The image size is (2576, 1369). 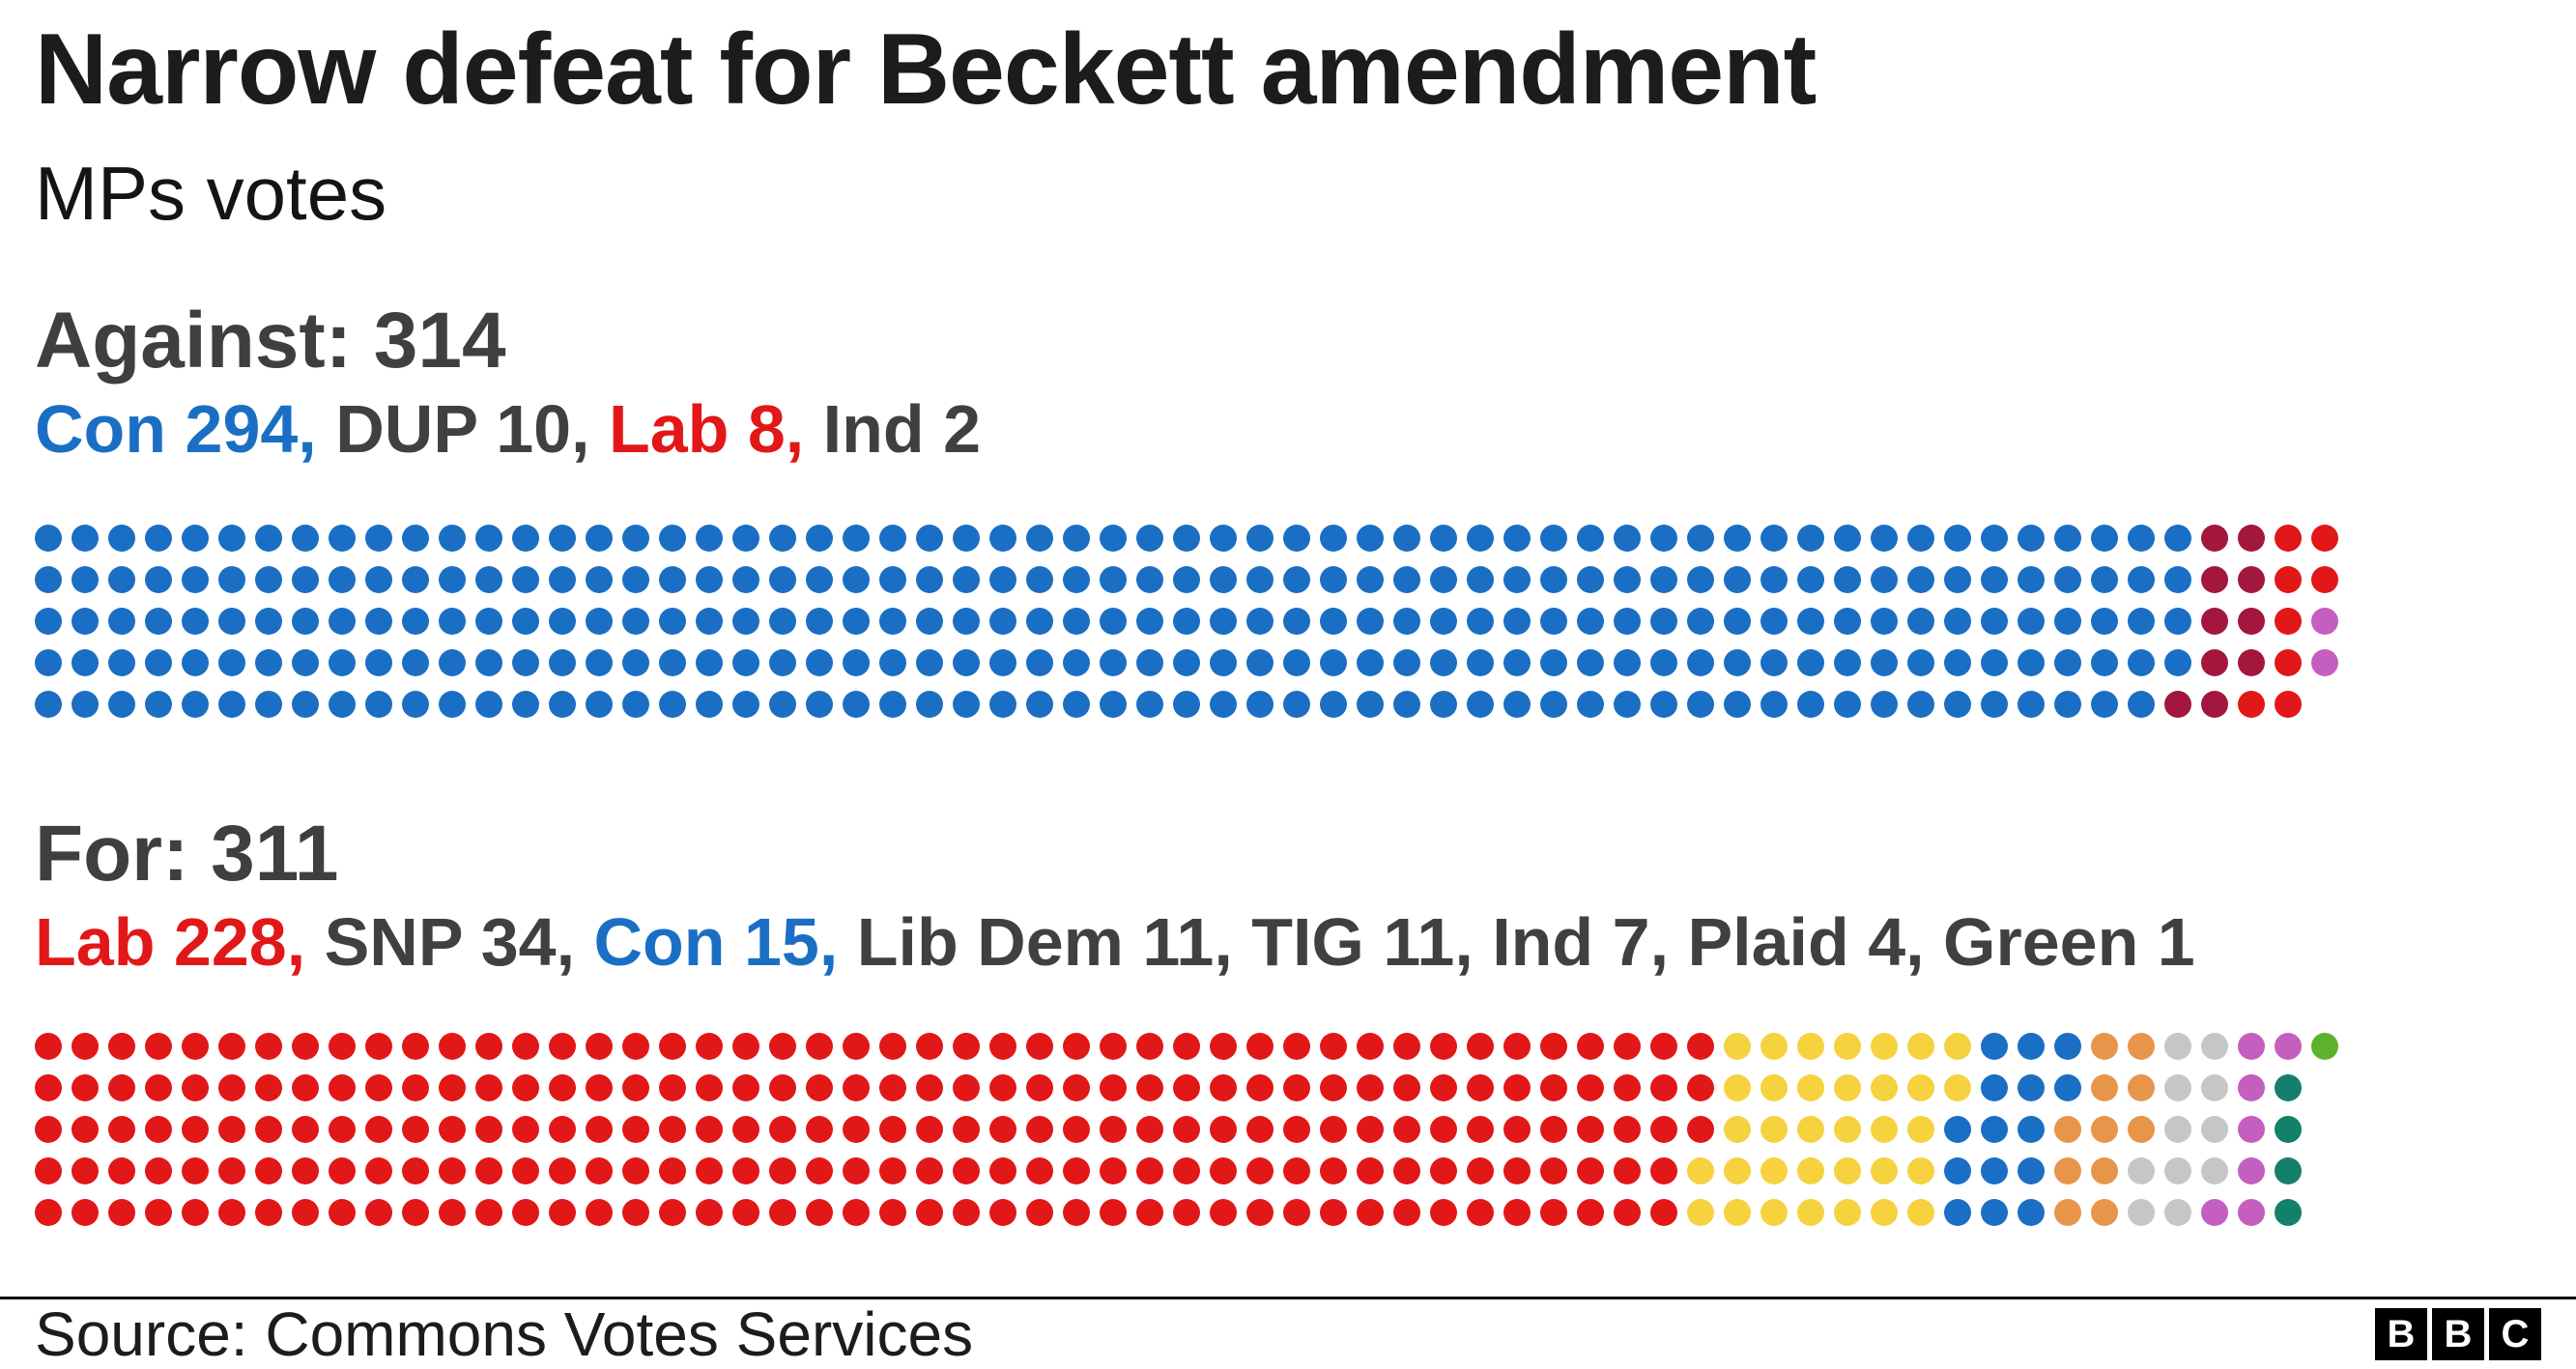 I want to click on against-heading: Against: 314, so click(x=271, y=341).